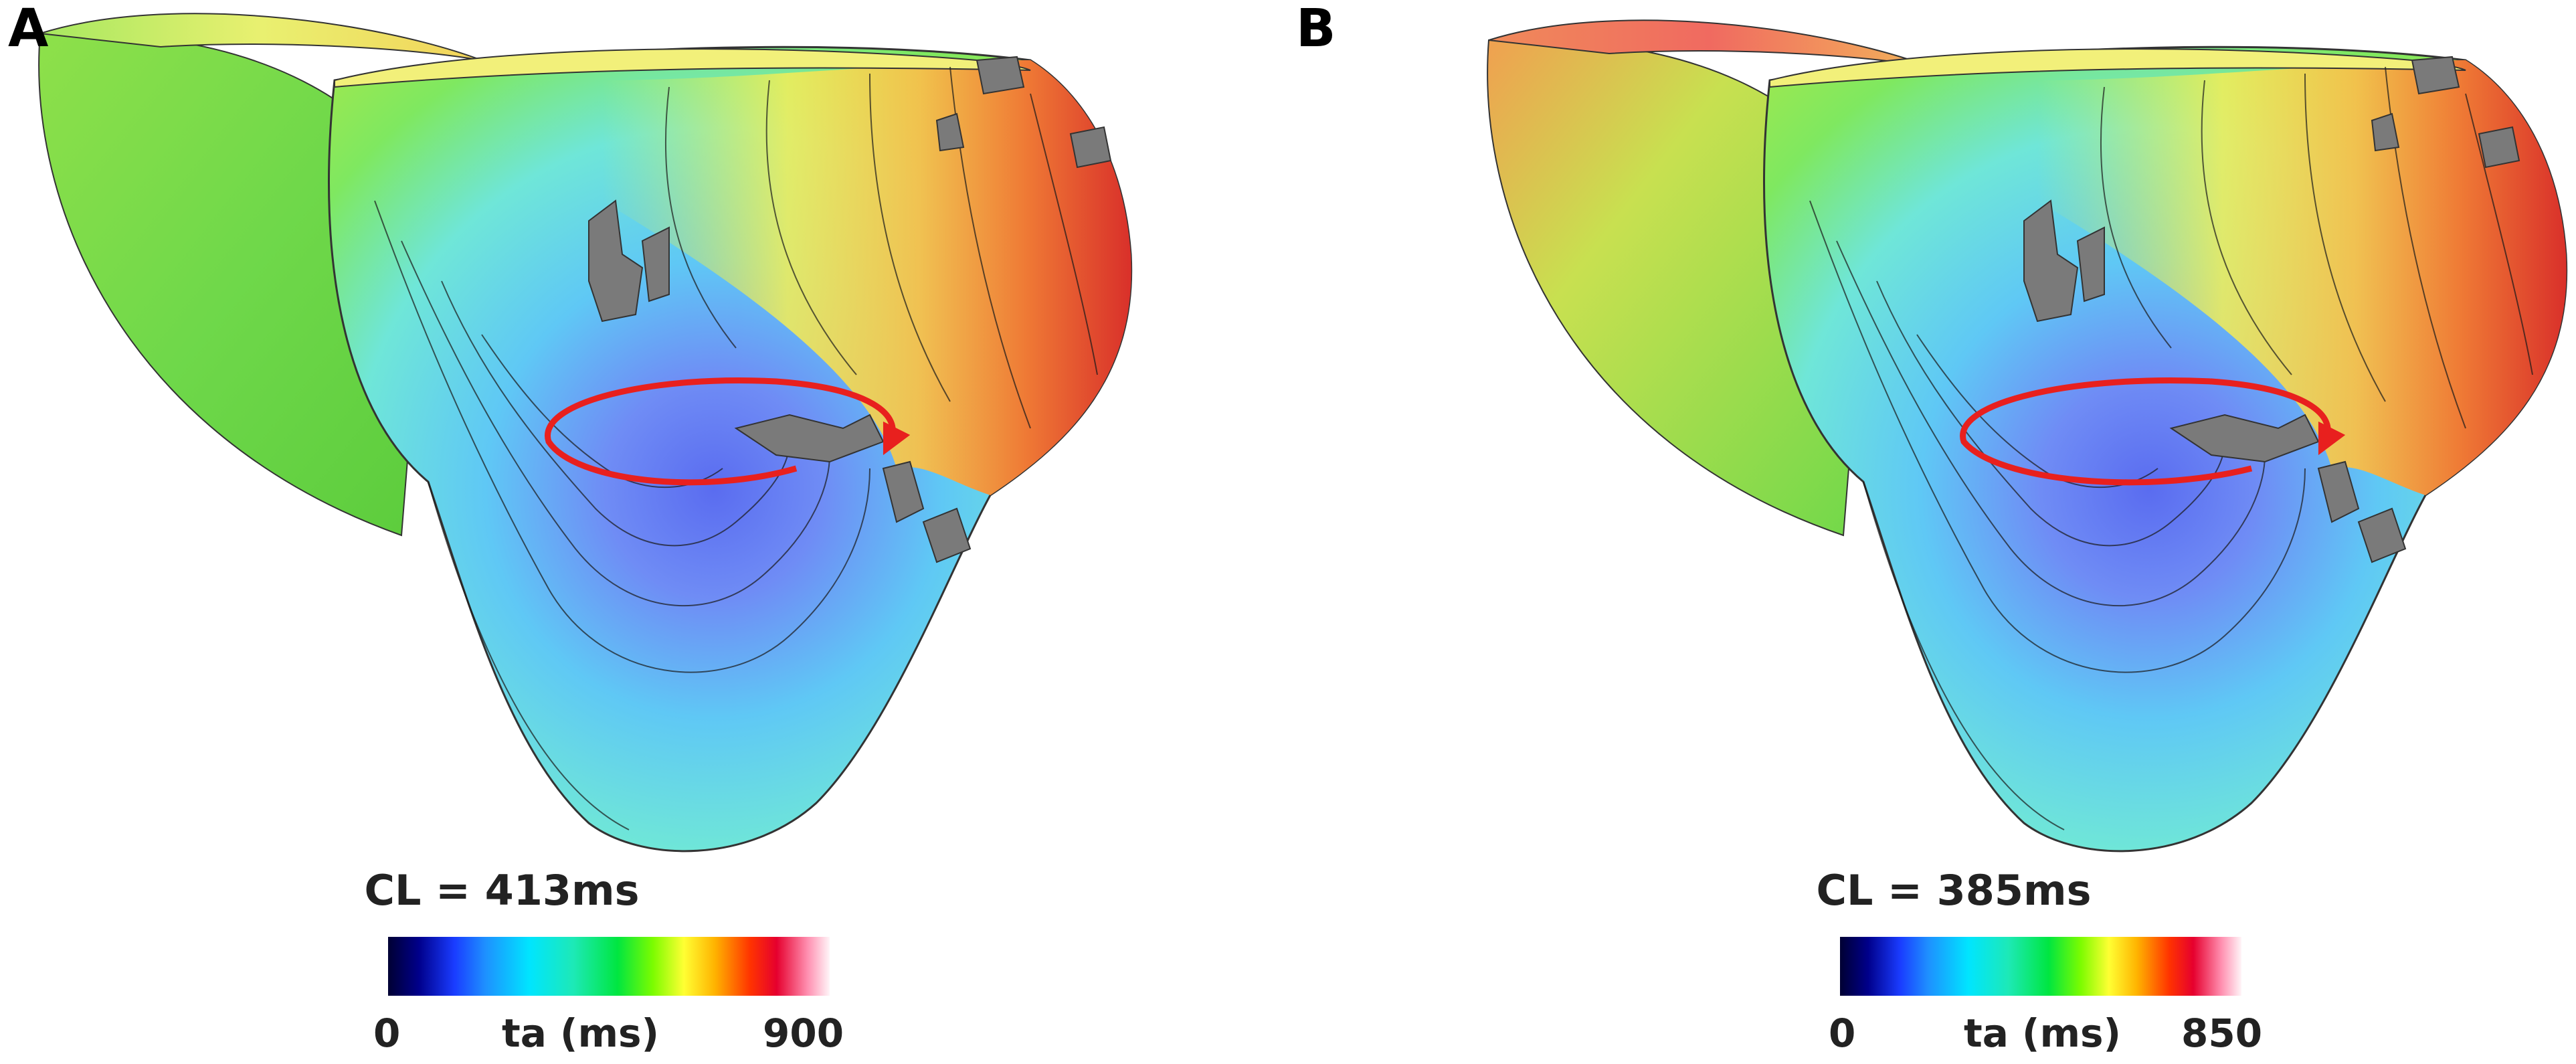 The image size is (2576, 1064). What do you see at coordinates (1316, 29) in the screenshot?
I see `panel-letter: B` at bounding box center [1316, 29].